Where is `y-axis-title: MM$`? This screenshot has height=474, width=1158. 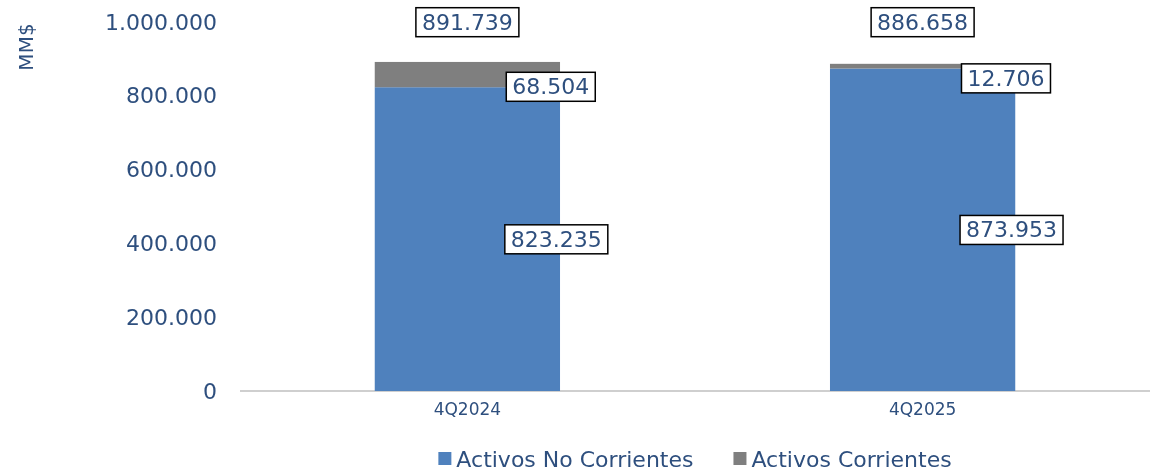 y-axis-title: MM$ is located at coordinates (26, 47).